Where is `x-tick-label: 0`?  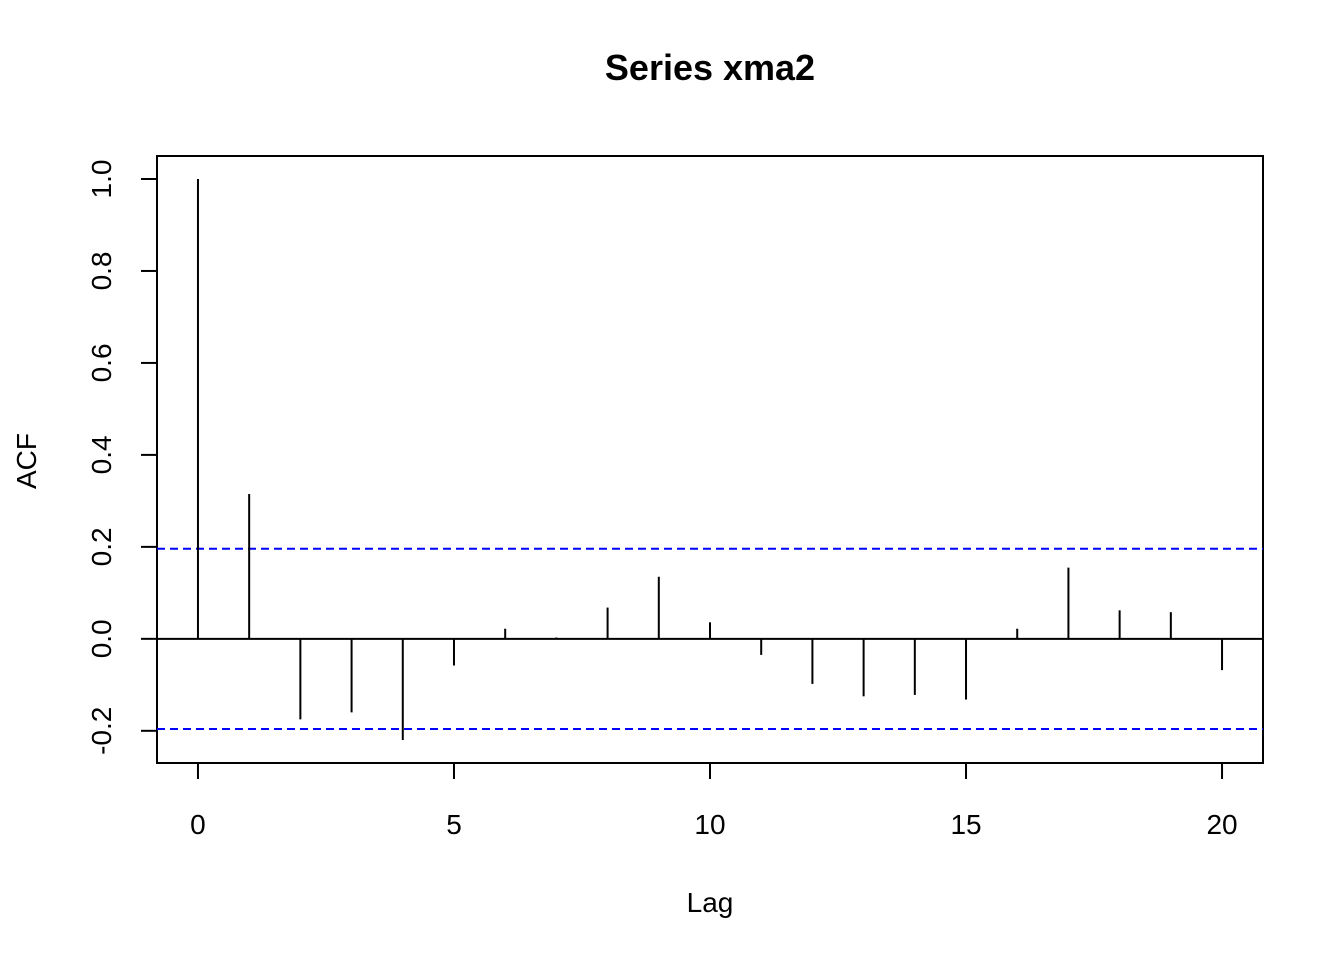 x-tick-label: 0 is located at coordinates (198, 824).